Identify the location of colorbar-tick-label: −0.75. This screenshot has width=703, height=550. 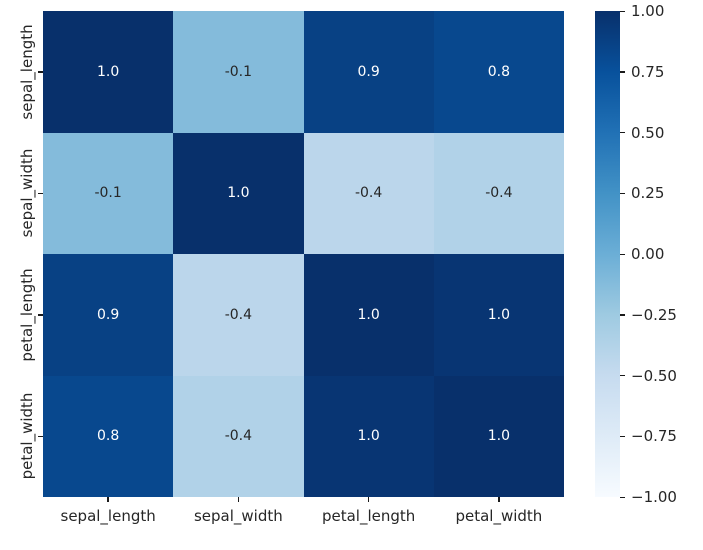
(654, 436).